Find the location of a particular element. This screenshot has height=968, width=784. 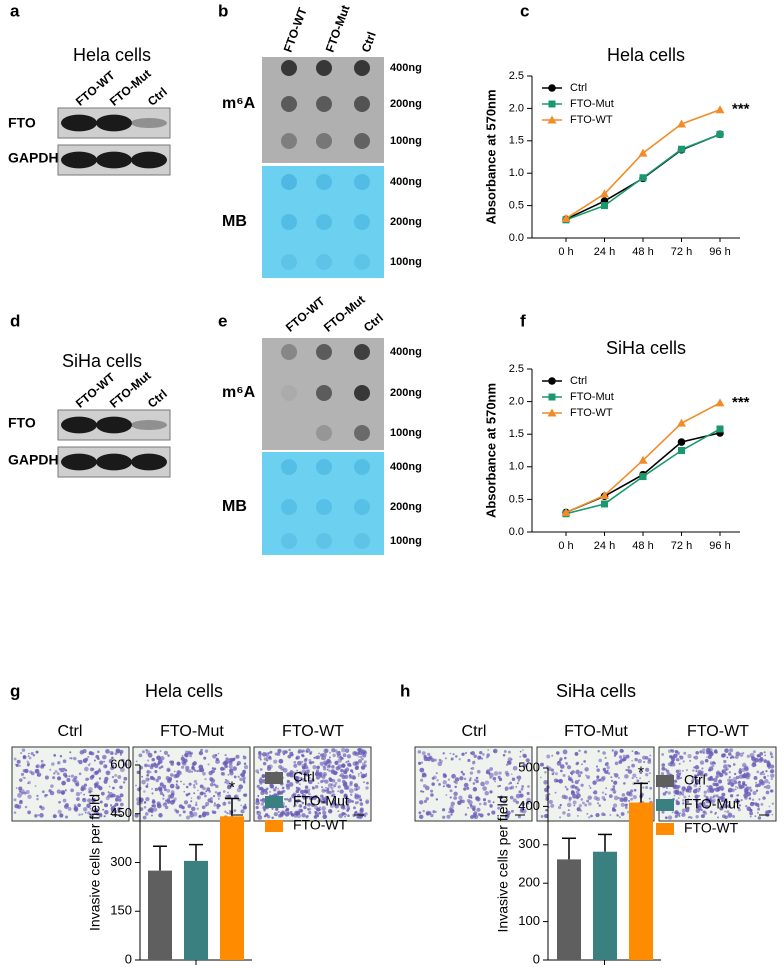

blot-band is located at coordinates (149, 462).